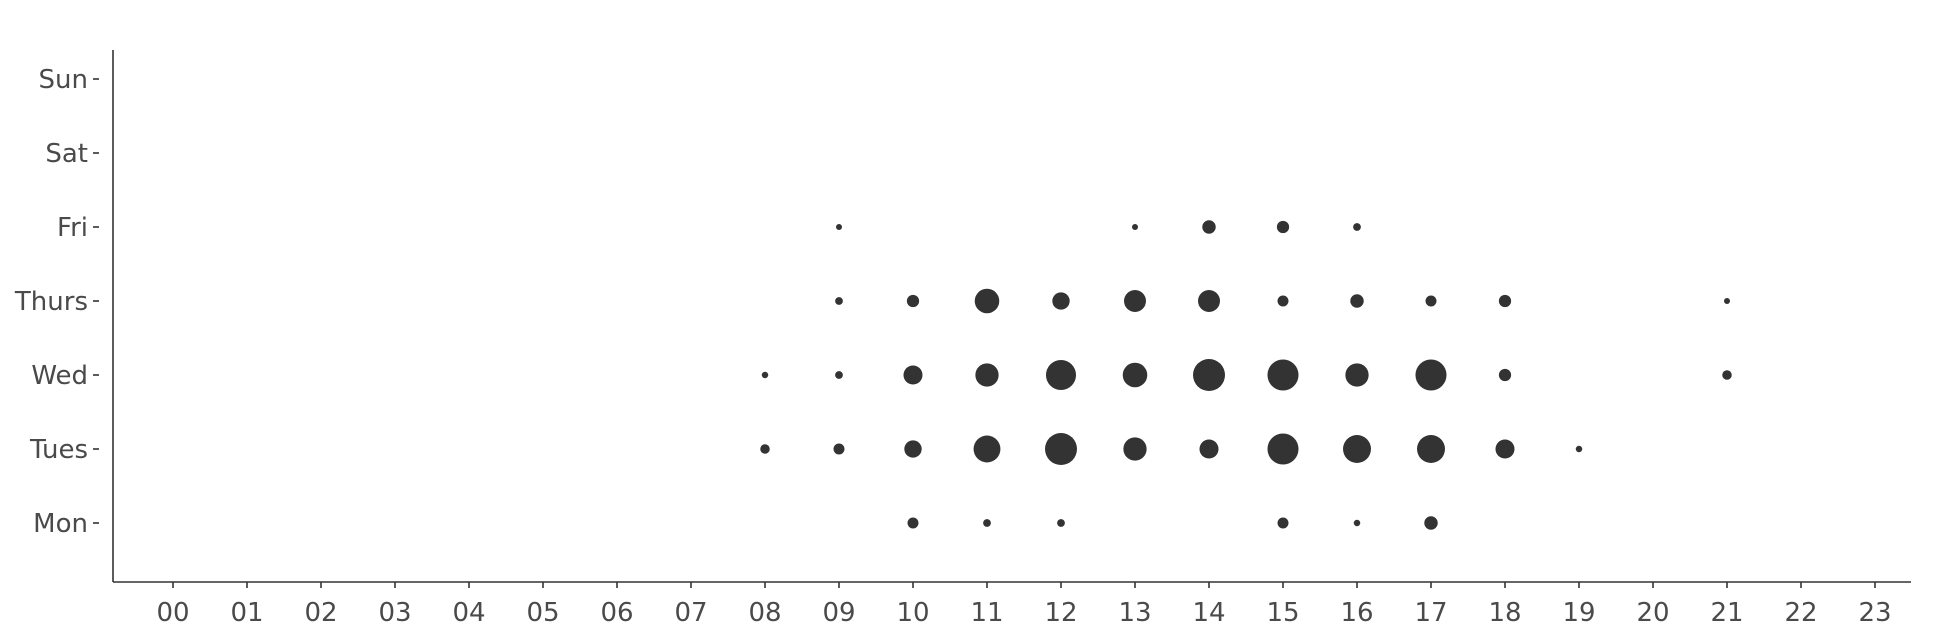 This screenshot has width=1951, height=635. I want to click on x-tick-label: 20, so click(1652, 613).